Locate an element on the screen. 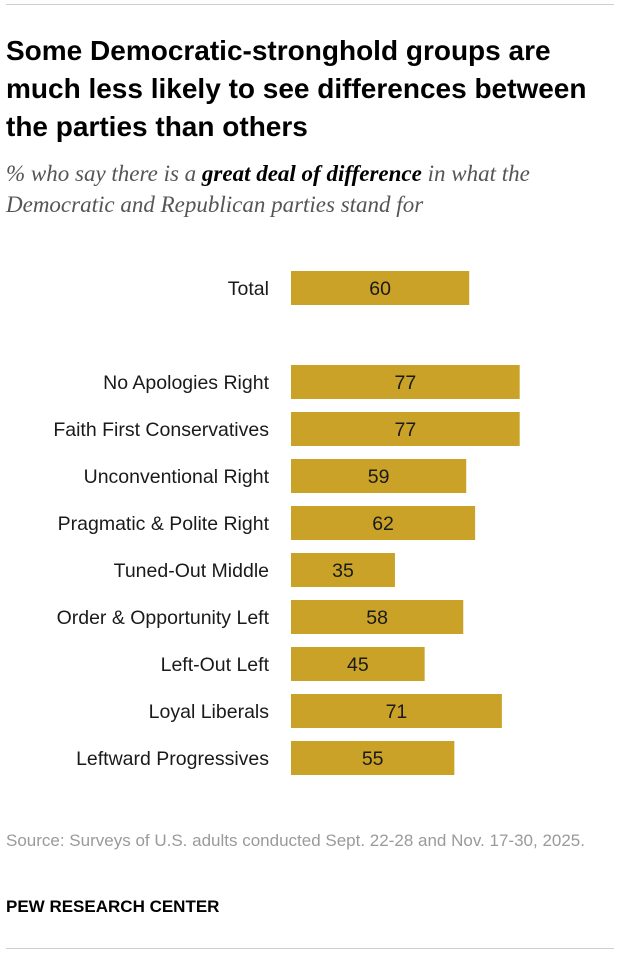  bar-total is located at coordinates (380, 288).